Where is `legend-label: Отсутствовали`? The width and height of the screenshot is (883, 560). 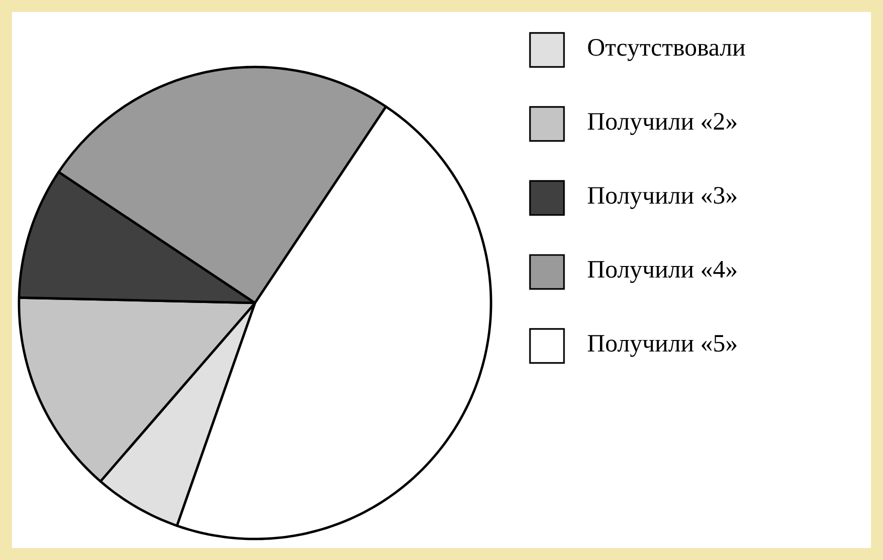
legend-label: Отсутствовали is located at coordinates (667, 50).